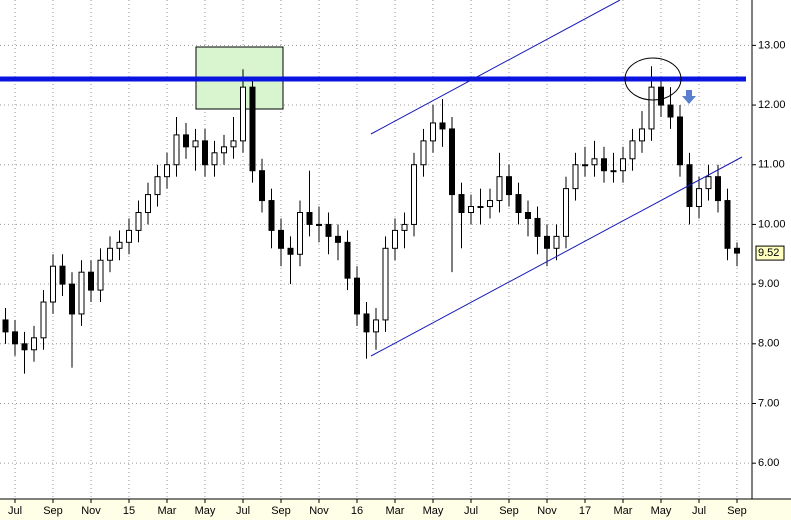 The height and width of the screenshot is (520, 791). What do you see at coordinates (129, 511) in the screenshot?
I see `x-tick-label: 15` at bounding box center [129, 511].